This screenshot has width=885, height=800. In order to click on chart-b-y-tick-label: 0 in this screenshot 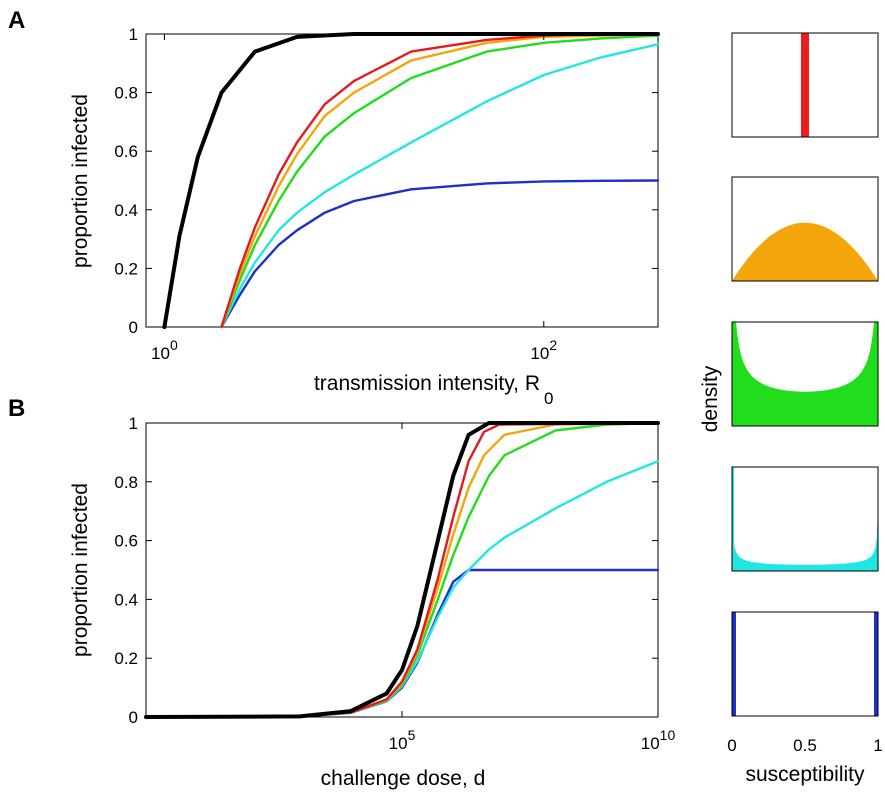, I will do `click(133, 717)`.